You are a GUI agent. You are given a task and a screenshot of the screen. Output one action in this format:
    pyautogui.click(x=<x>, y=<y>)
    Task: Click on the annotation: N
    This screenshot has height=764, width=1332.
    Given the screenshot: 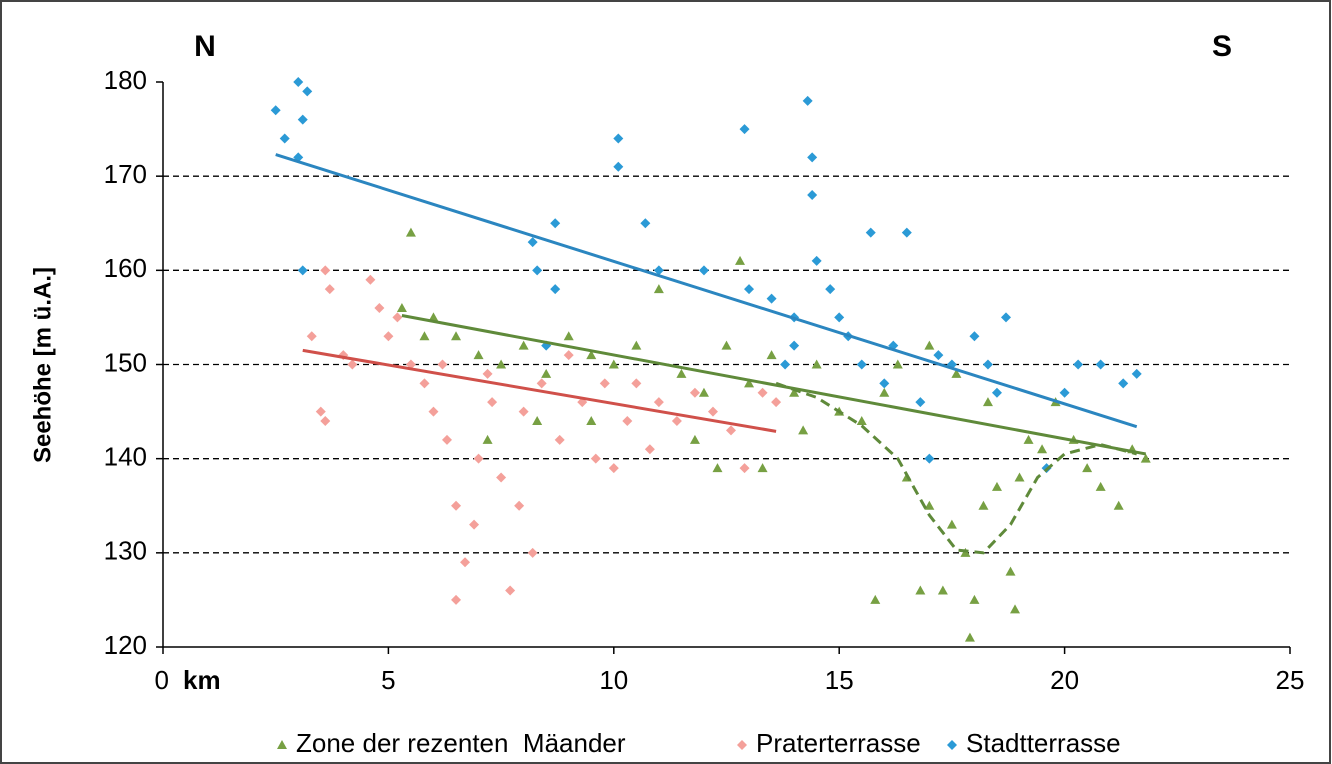 What is the action you would take?
    pyautogui.click(x=205, y=46)
    